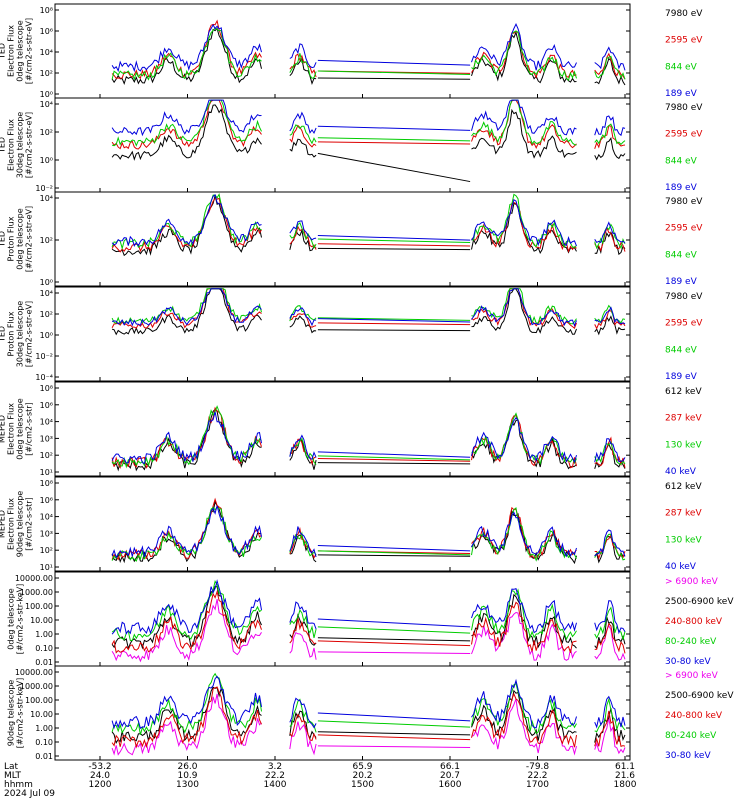  What do you see at coordinates (699, 602) in the screenshot?
I see `legend-entry: 2500-6900 keV` at bounding box center [699, 602].